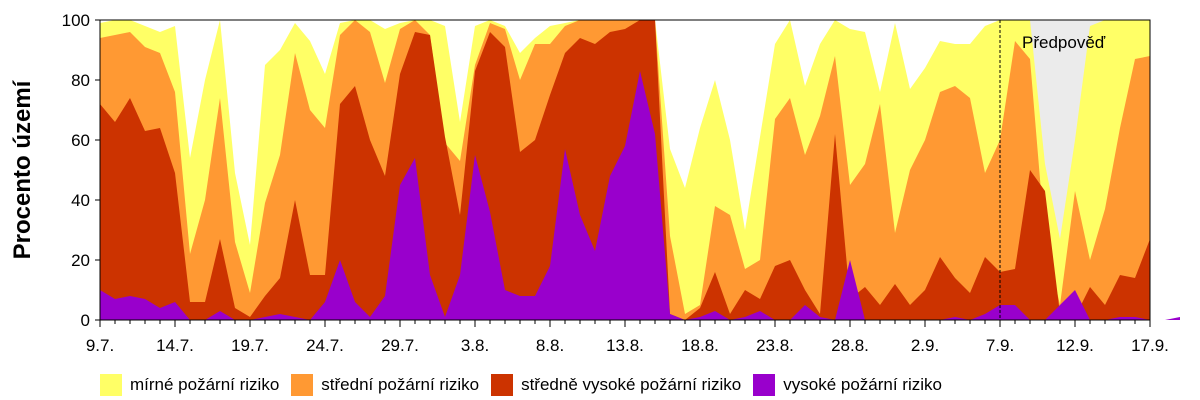 The image size is (1200, 400). Describe the element at coordinates (400, 345) in the screenshot. I see `x-tick-label: 29.7.` at that location.